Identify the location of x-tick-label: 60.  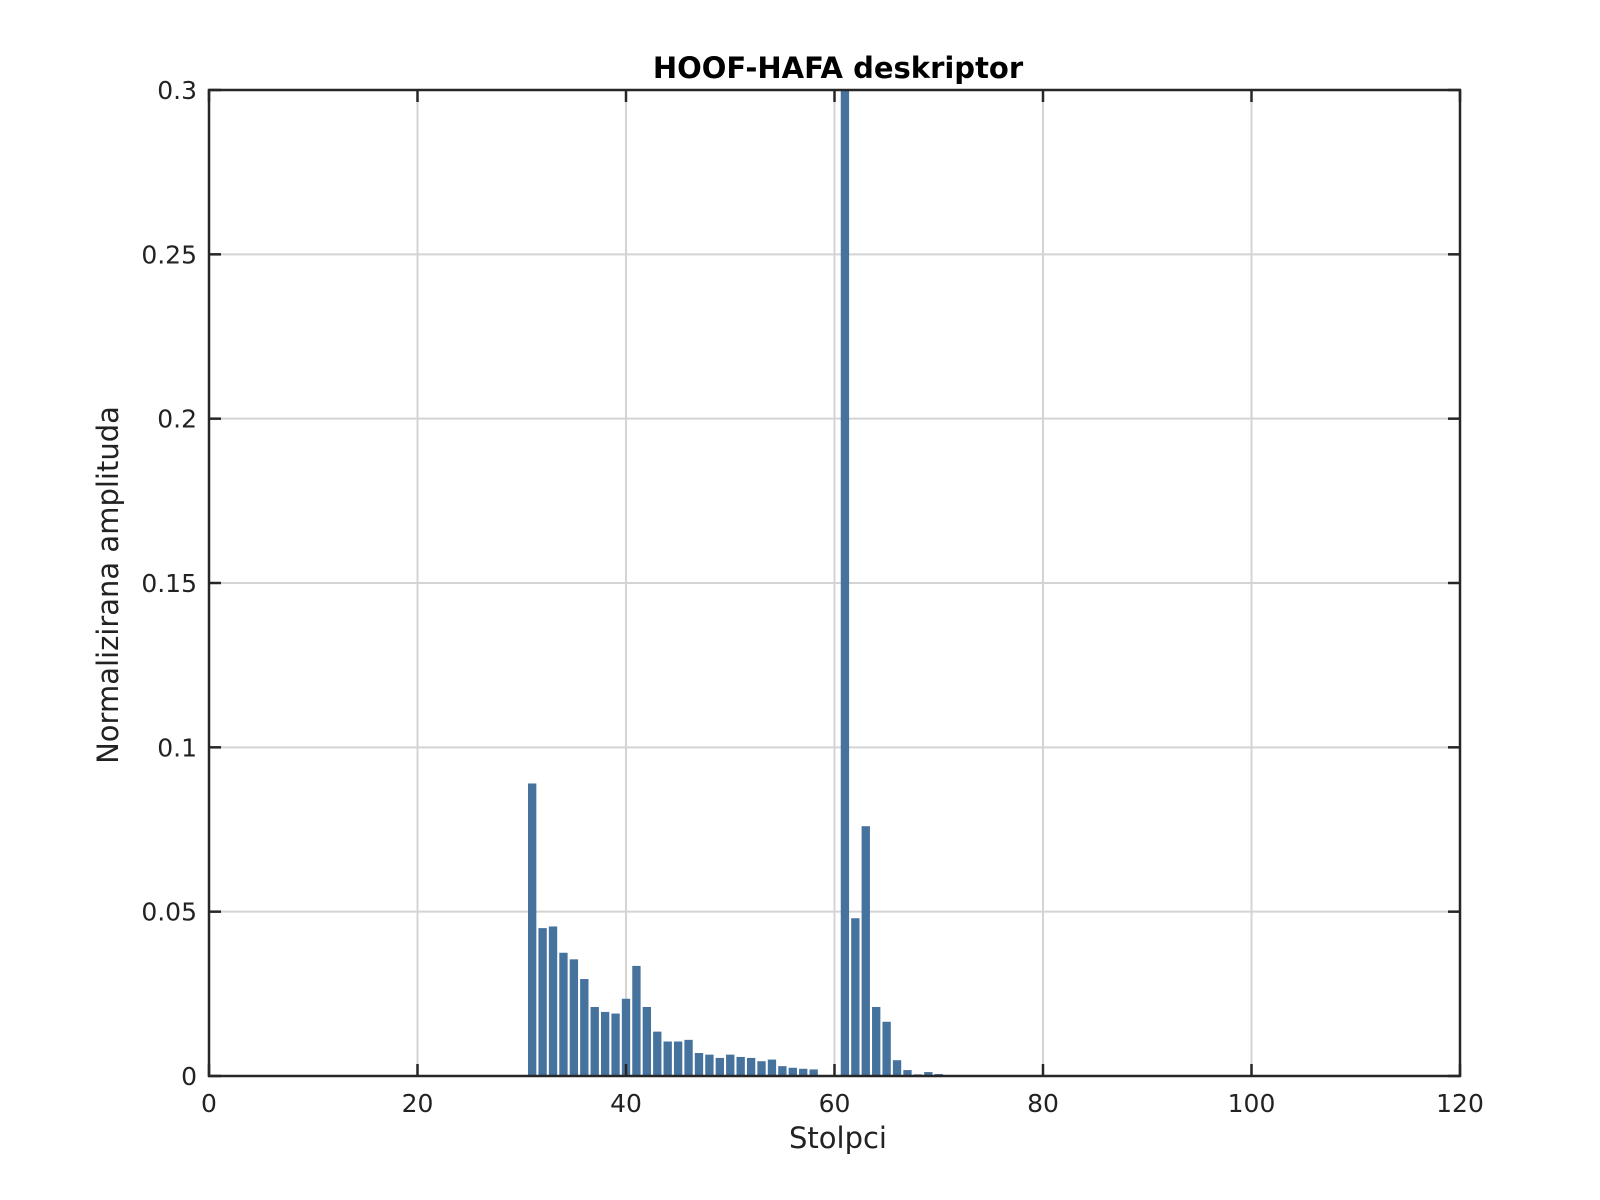
(835, 1103).